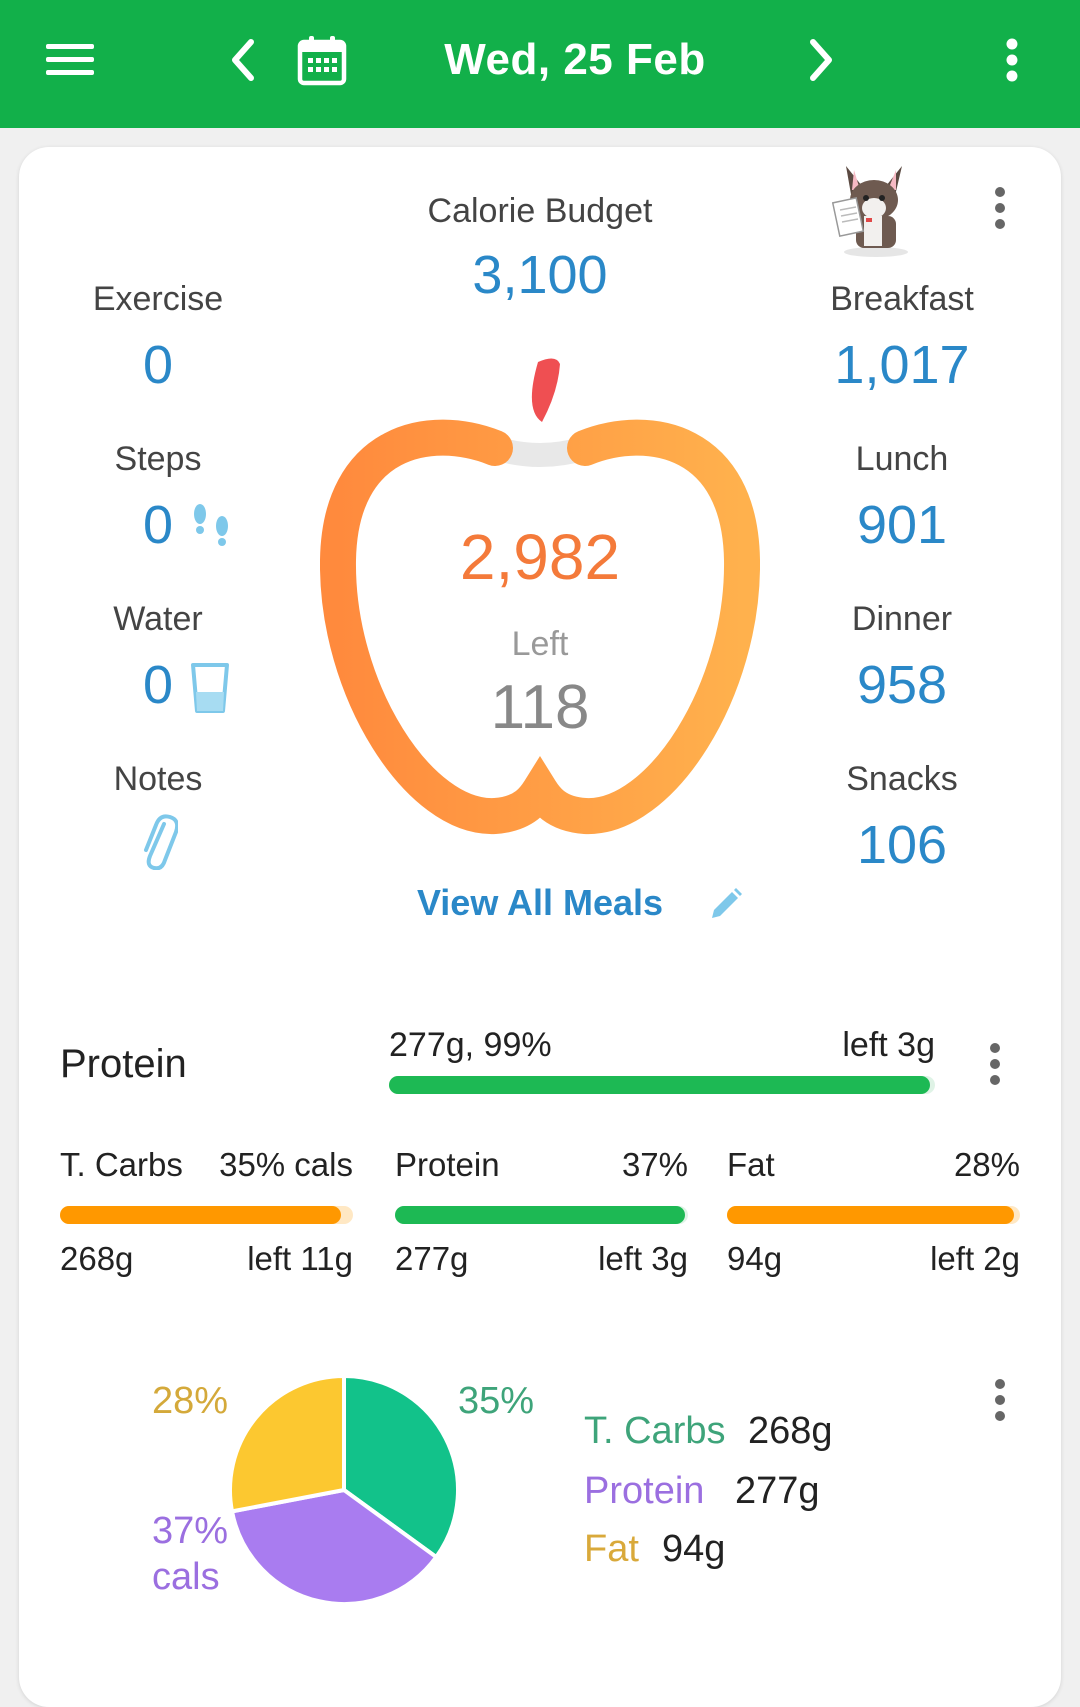  Describe the element at coordinates (902, 299) in the screenshot. I see `breakfast-label: Breakfast` at that location.